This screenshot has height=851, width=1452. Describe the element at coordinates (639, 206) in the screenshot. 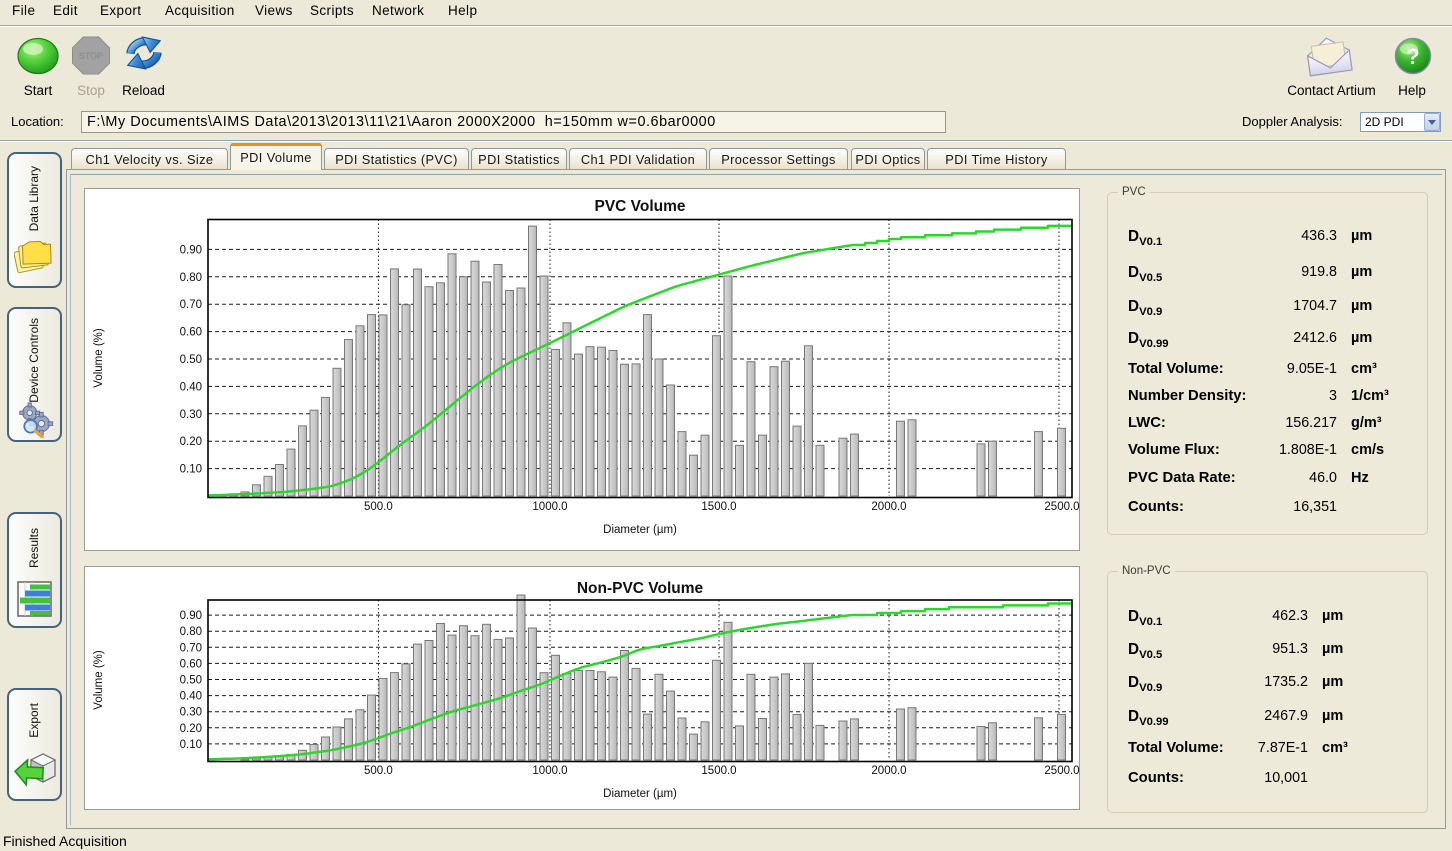

I see `svg-text: PVC Volume` at that location.